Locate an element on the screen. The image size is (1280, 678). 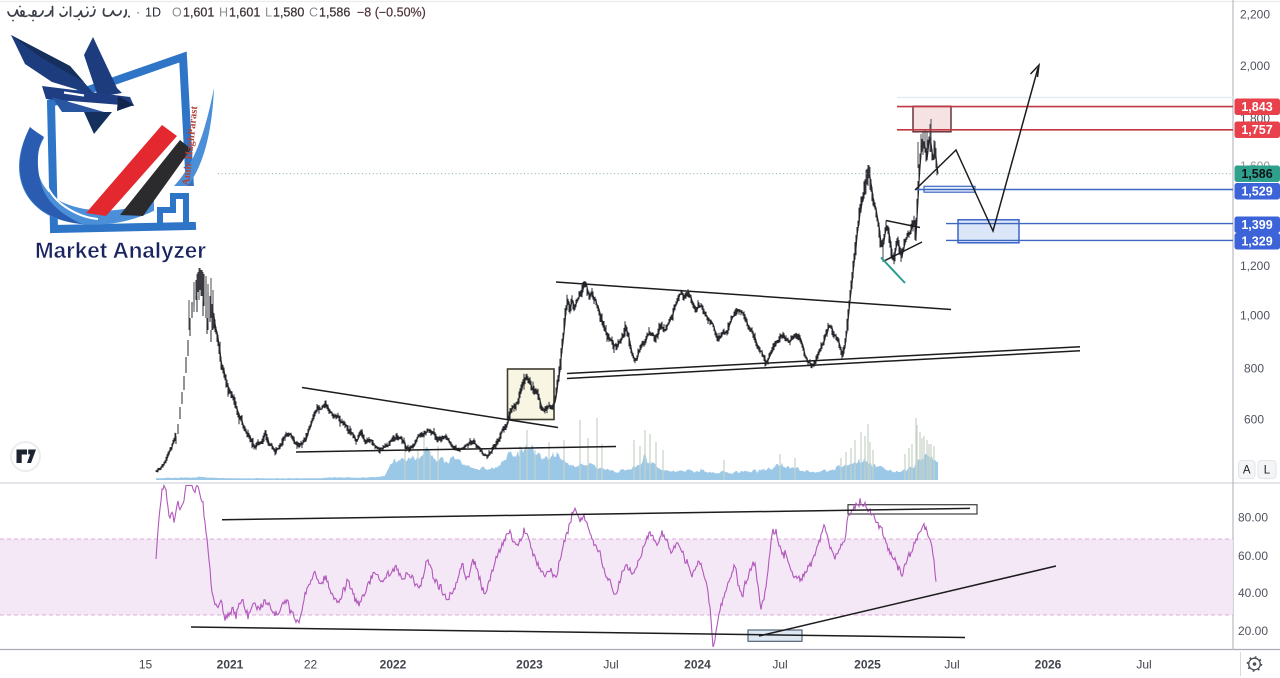
svg-text: 1,329 is located at coordinates (1256, 242).